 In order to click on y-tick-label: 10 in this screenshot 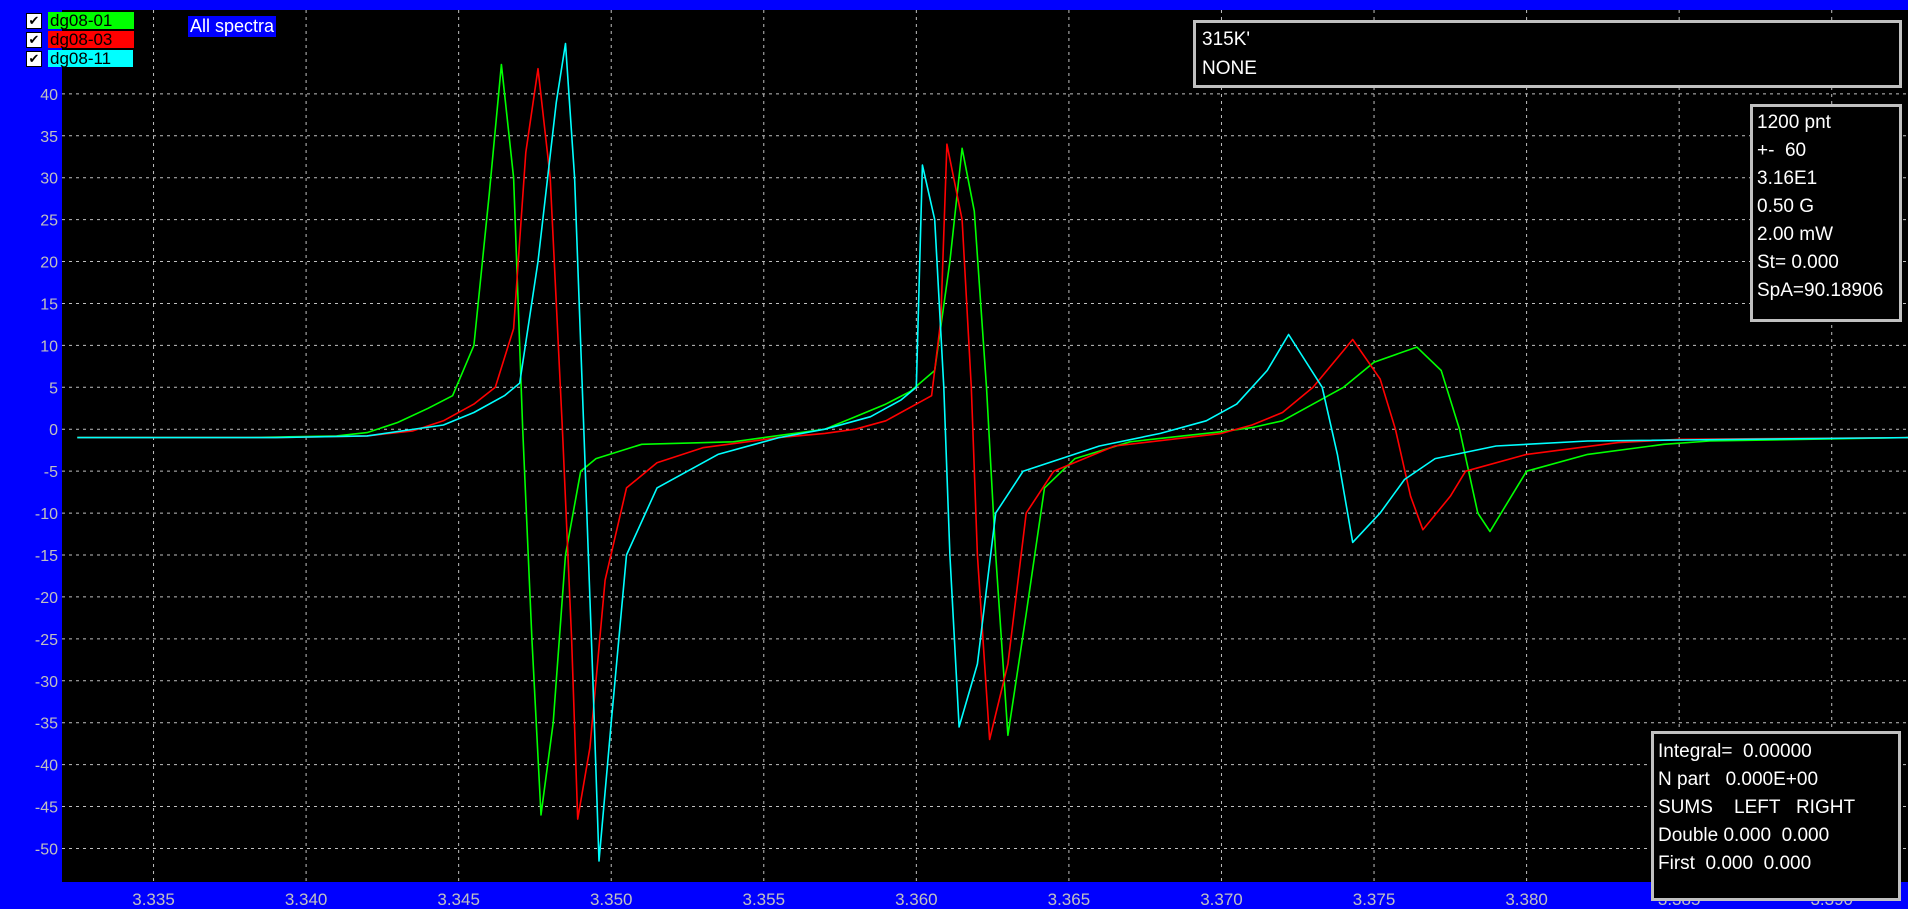, I will do `click(49, 346)`.